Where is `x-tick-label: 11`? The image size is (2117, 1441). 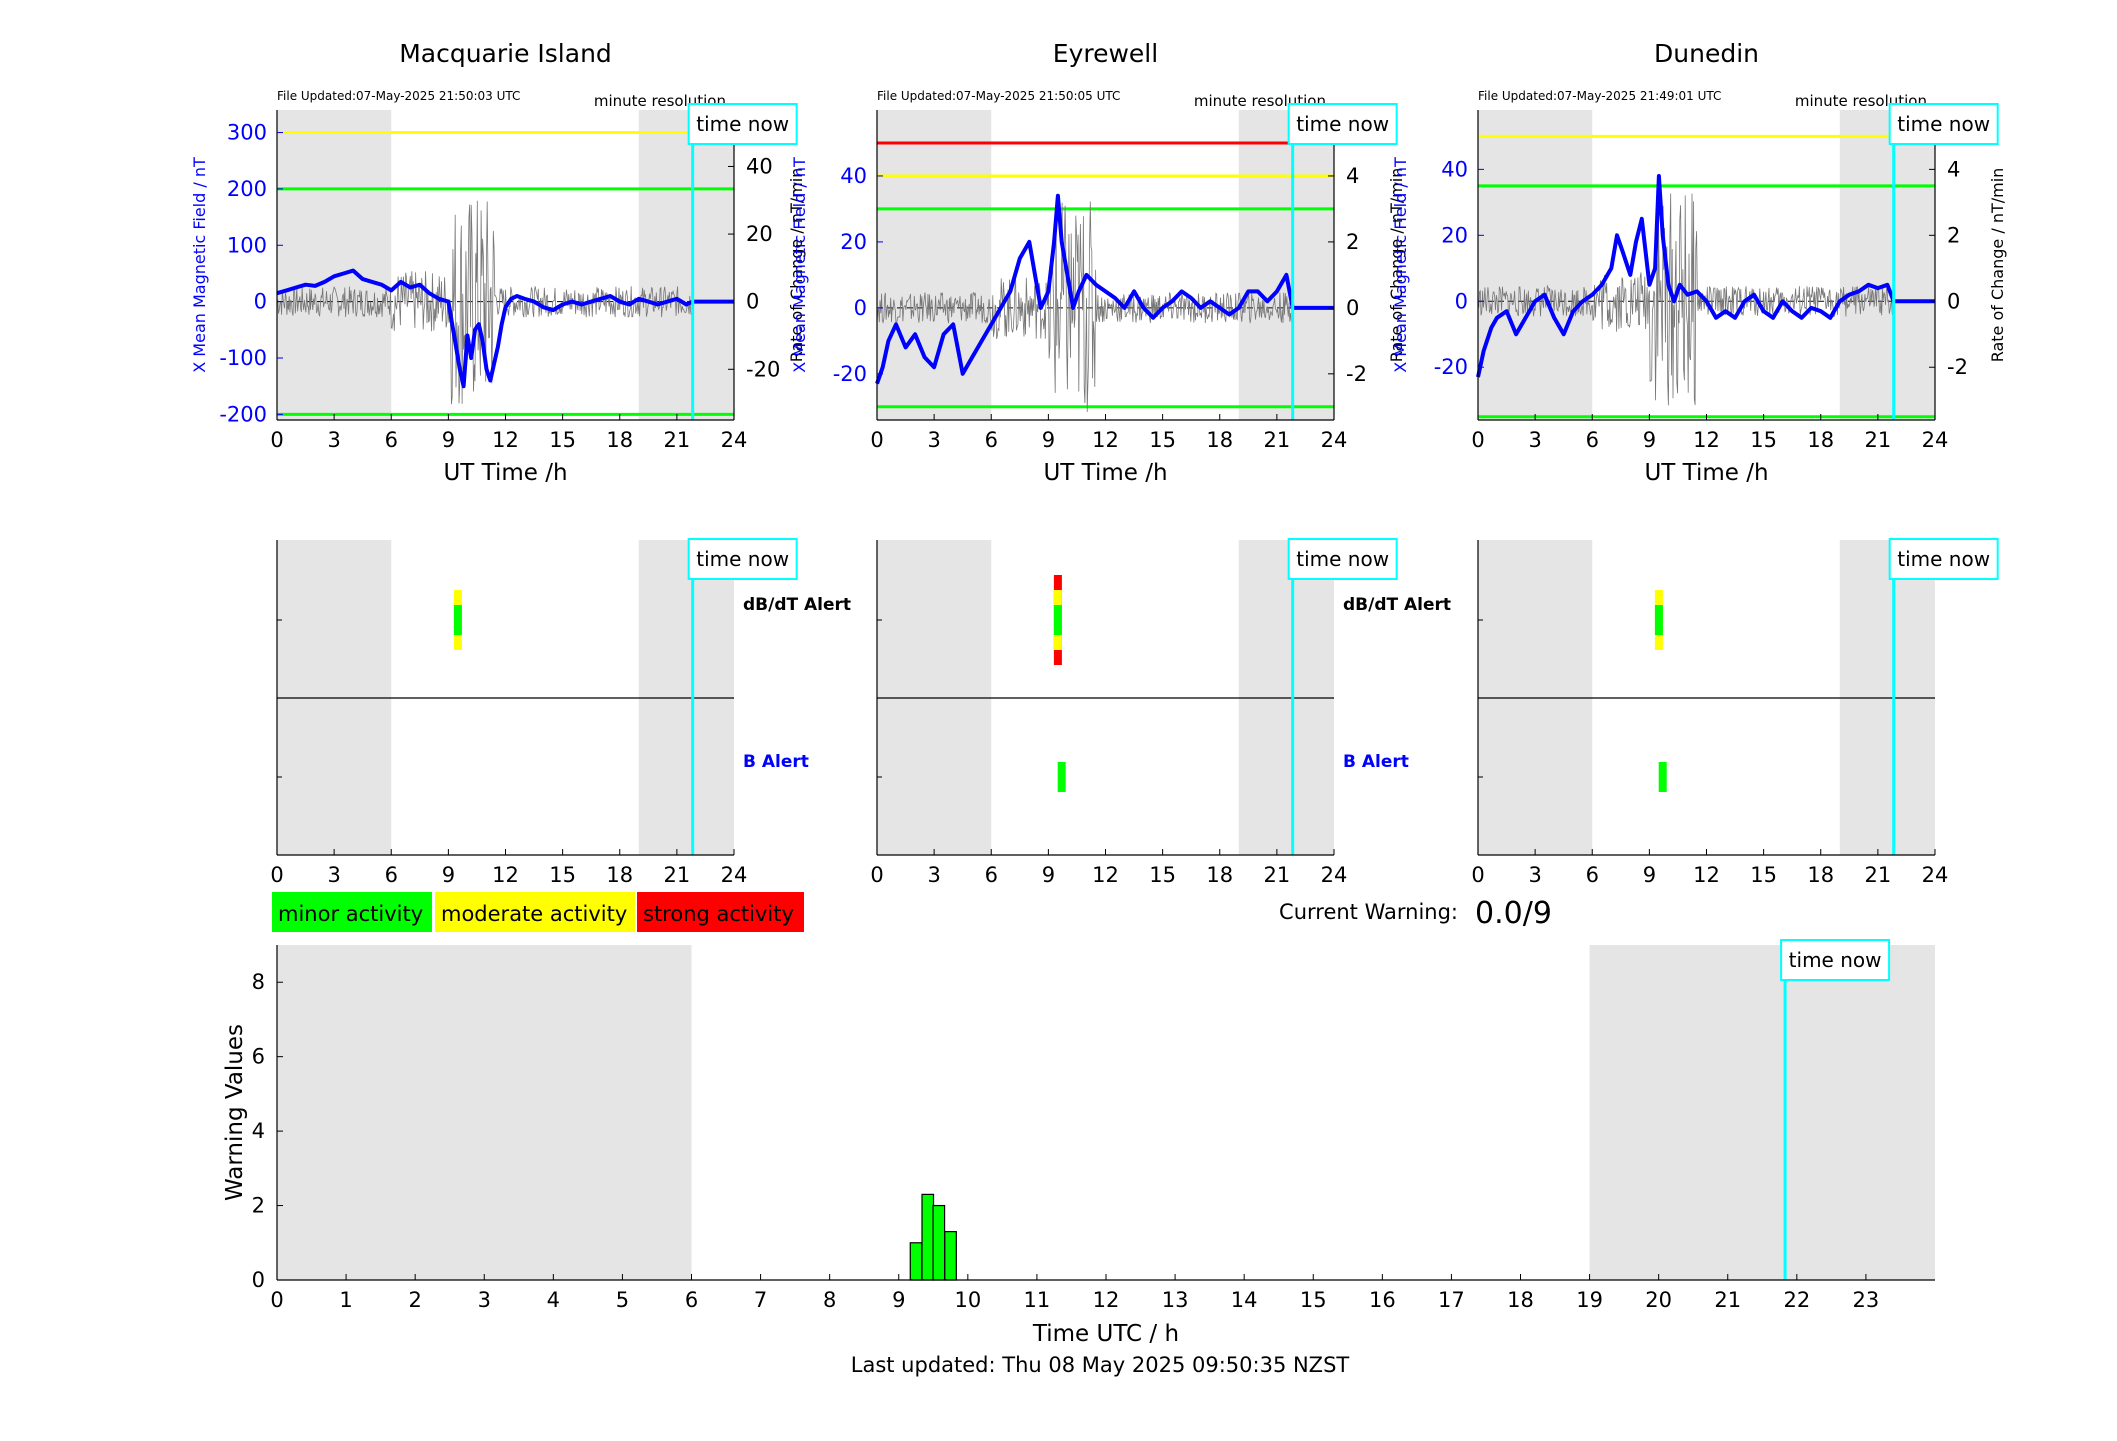 x-tick-label: 11 is located at coordinates (1037, 1300).